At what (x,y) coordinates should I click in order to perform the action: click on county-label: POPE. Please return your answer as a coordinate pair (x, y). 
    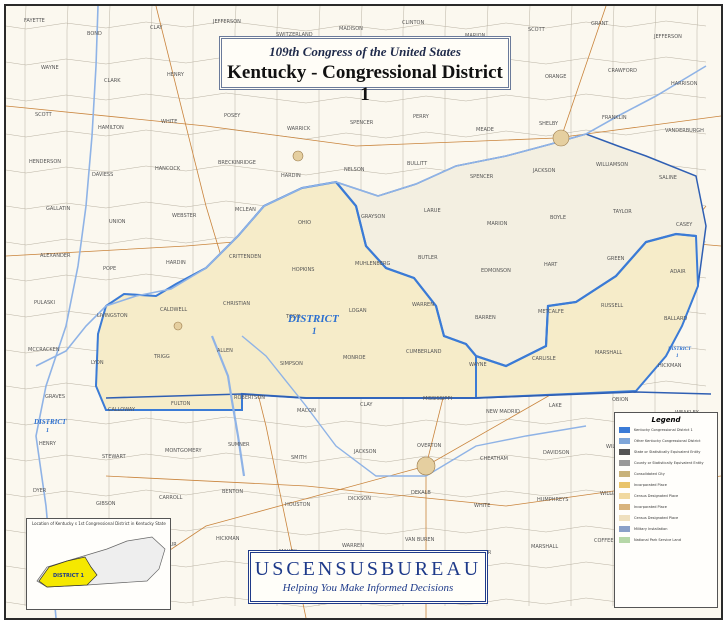
    Looking at the image, I should click on (109, 269).